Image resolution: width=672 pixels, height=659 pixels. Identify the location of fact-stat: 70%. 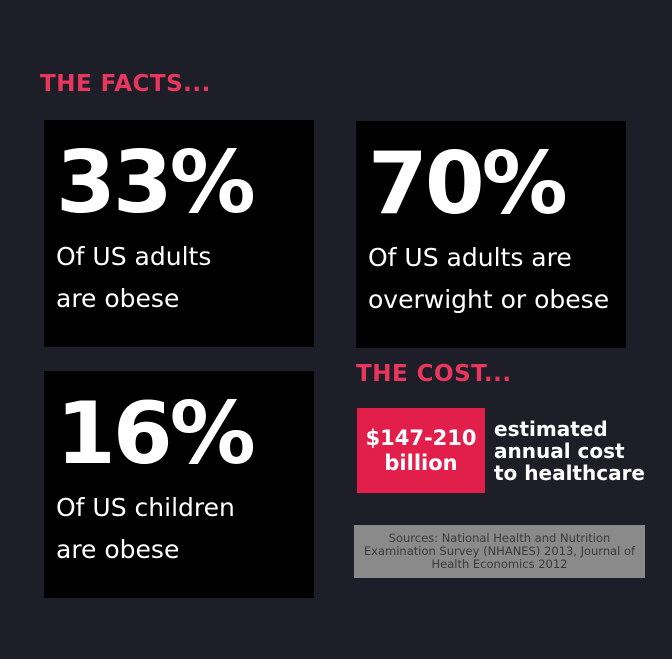
(468, 184).